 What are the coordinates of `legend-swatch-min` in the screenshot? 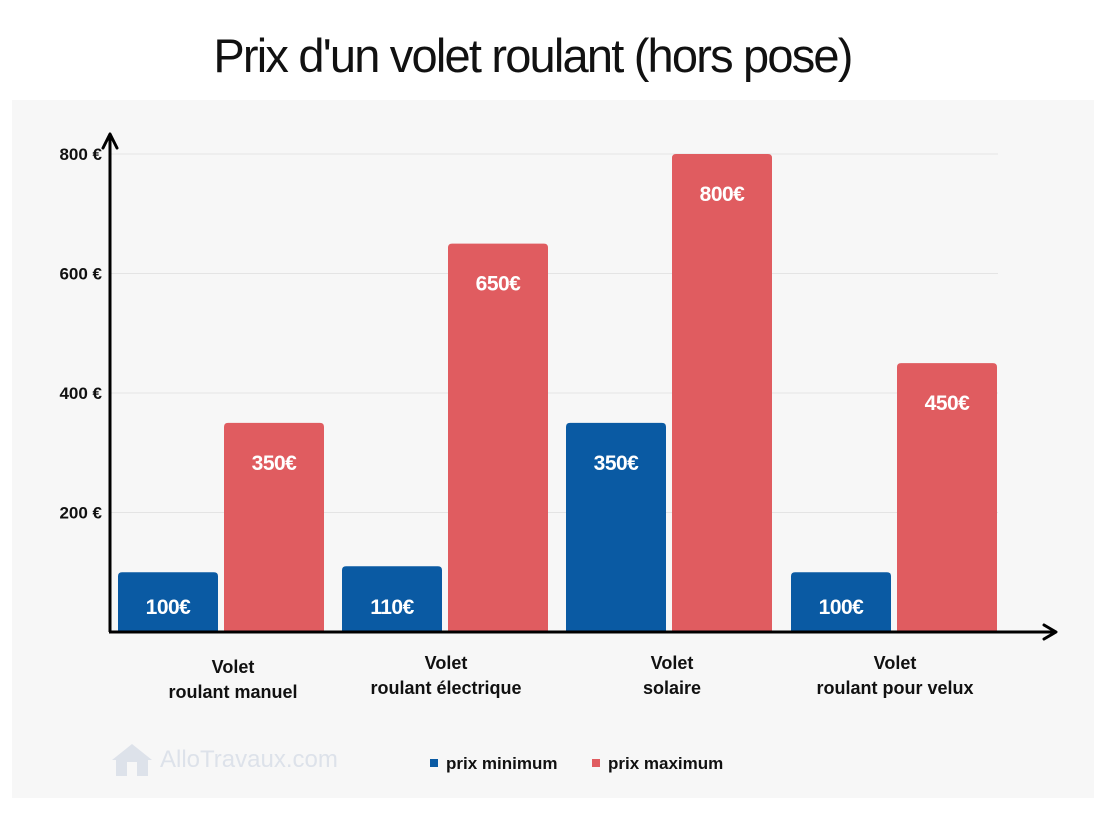 It's located at (434, 762).